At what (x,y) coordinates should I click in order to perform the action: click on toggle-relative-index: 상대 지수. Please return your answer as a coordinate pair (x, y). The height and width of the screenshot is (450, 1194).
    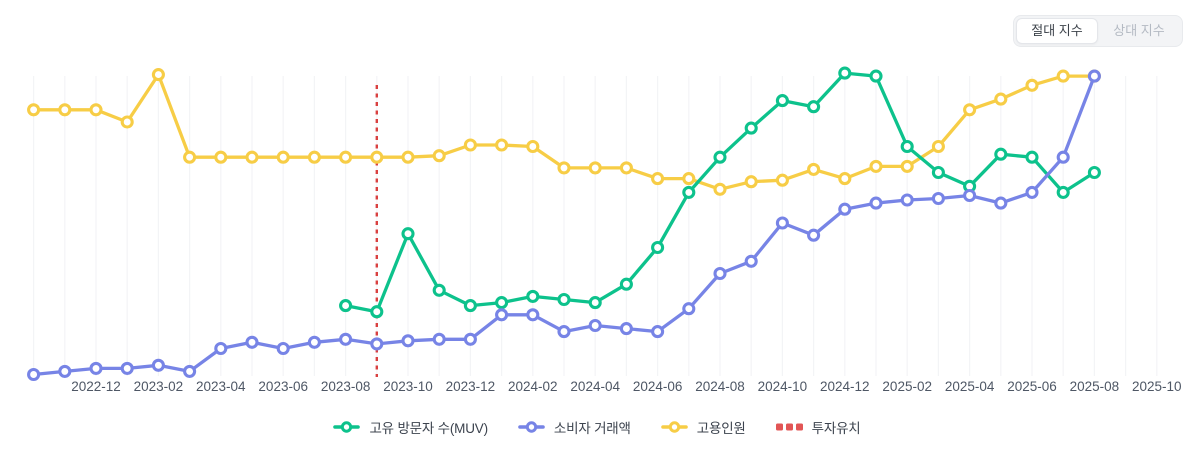
    Looking at the image, I should click on (1139, 31).